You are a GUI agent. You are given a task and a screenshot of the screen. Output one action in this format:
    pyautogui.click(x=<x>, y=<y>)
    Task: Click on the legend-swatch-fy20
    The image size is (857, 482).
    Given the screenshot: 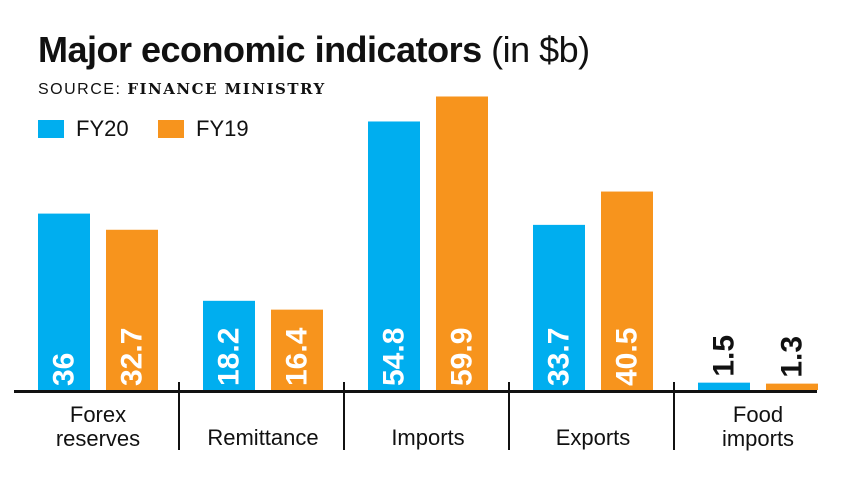 What is the action you would take?
    pyautogui.click(x=51, y=129)
    